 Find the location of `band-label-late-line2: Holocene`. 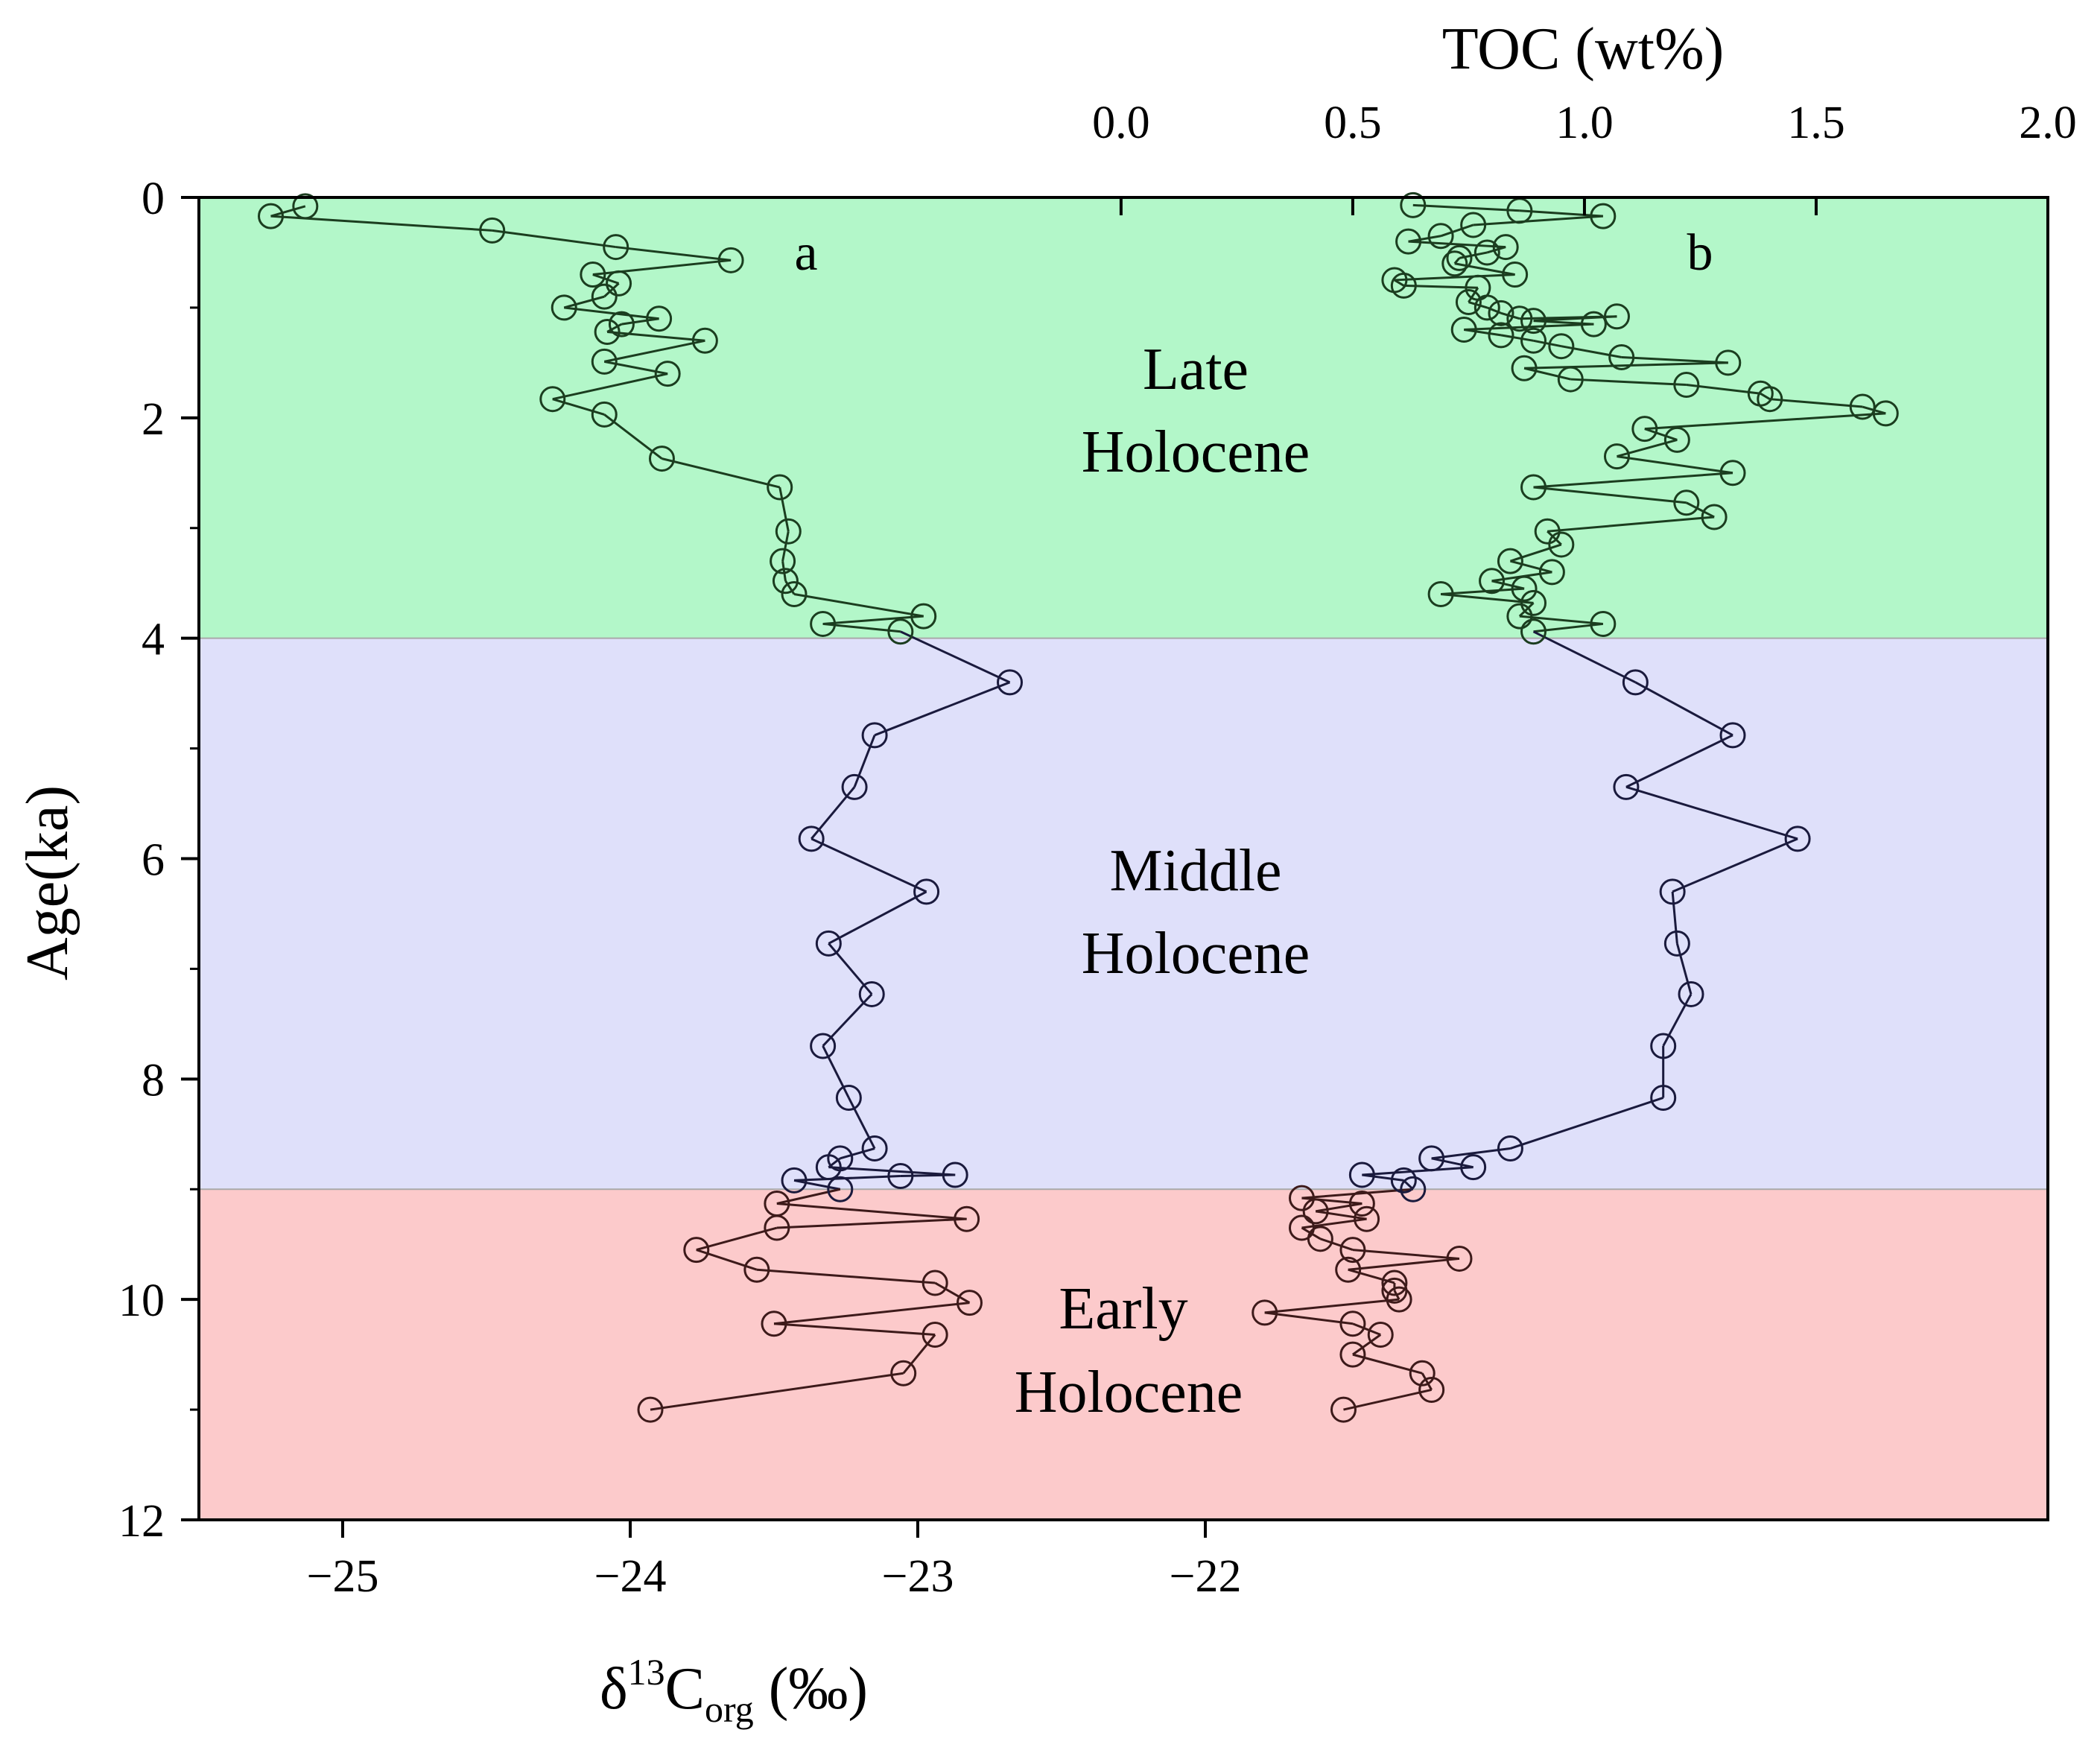

band-label-late-line2: Holocene is located at coordinates (1196, 452).